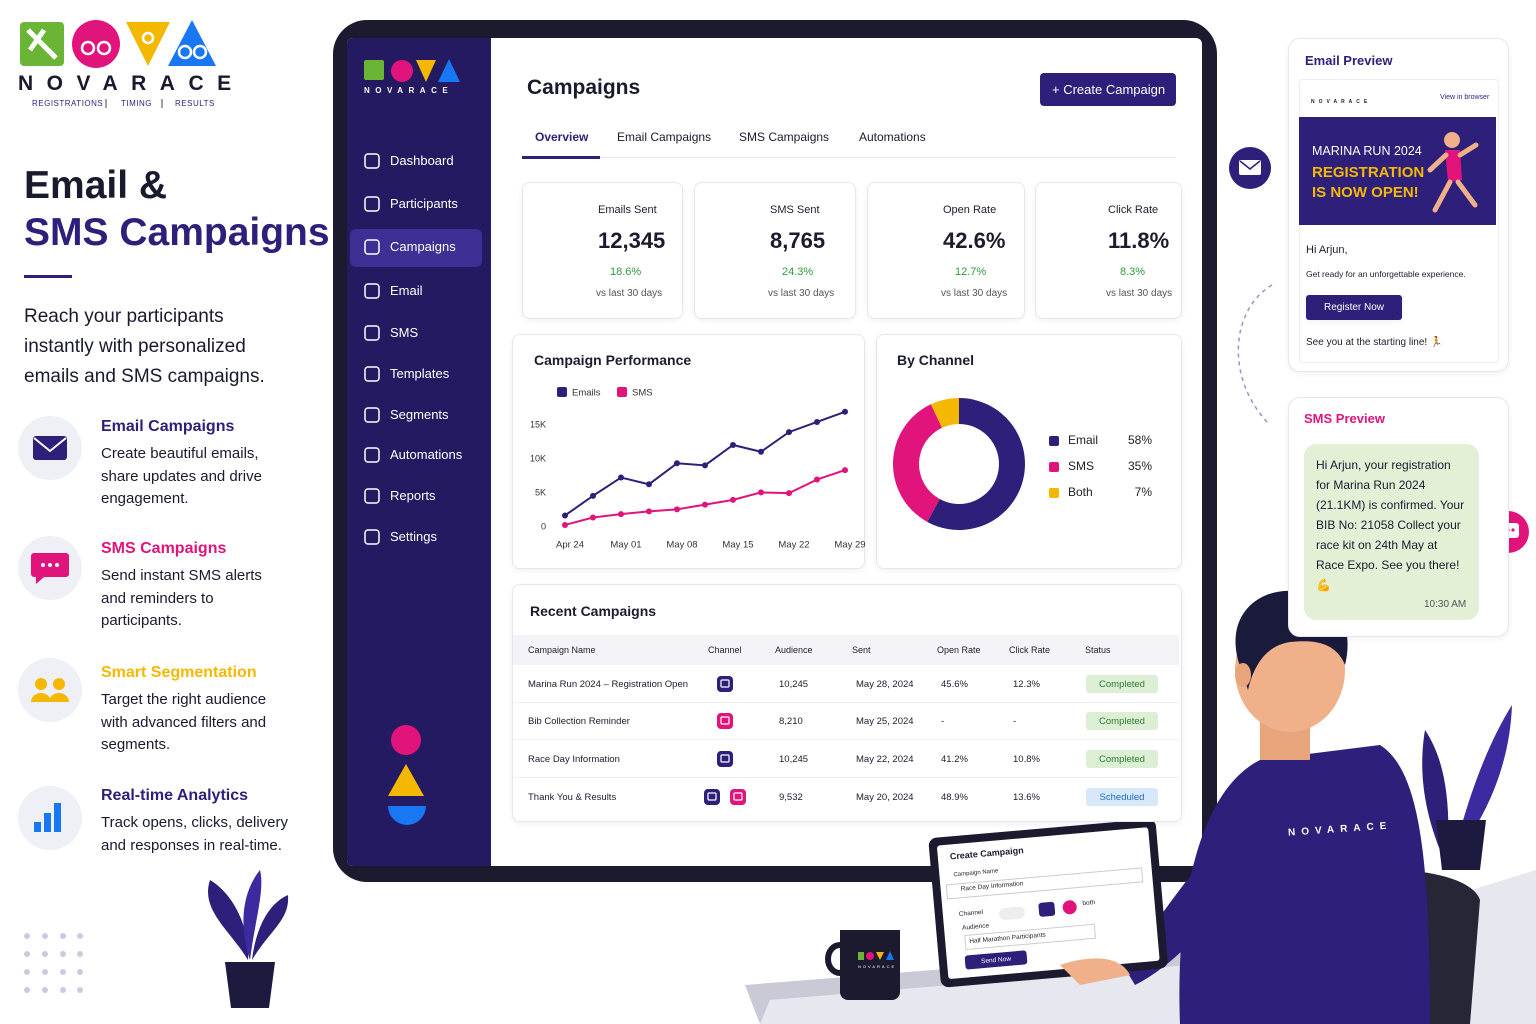 The width and height of the screenshot is (1536, 1024). I want to click on email-brand: NOVARACE, so click(1341, 102).